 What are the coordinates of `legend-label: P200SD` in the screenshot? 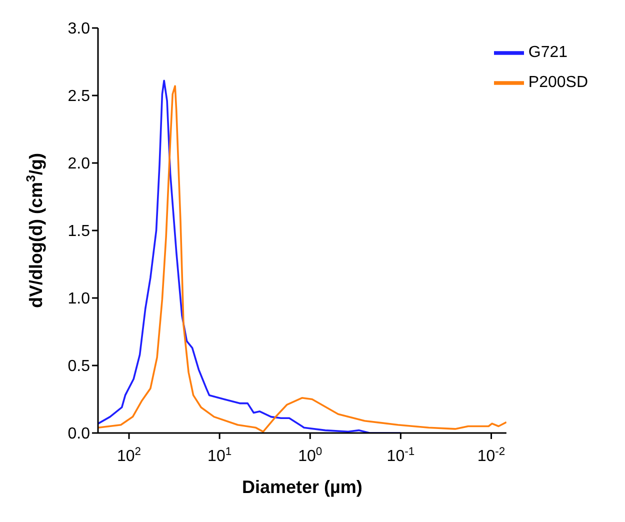 It's located at (558, 83).